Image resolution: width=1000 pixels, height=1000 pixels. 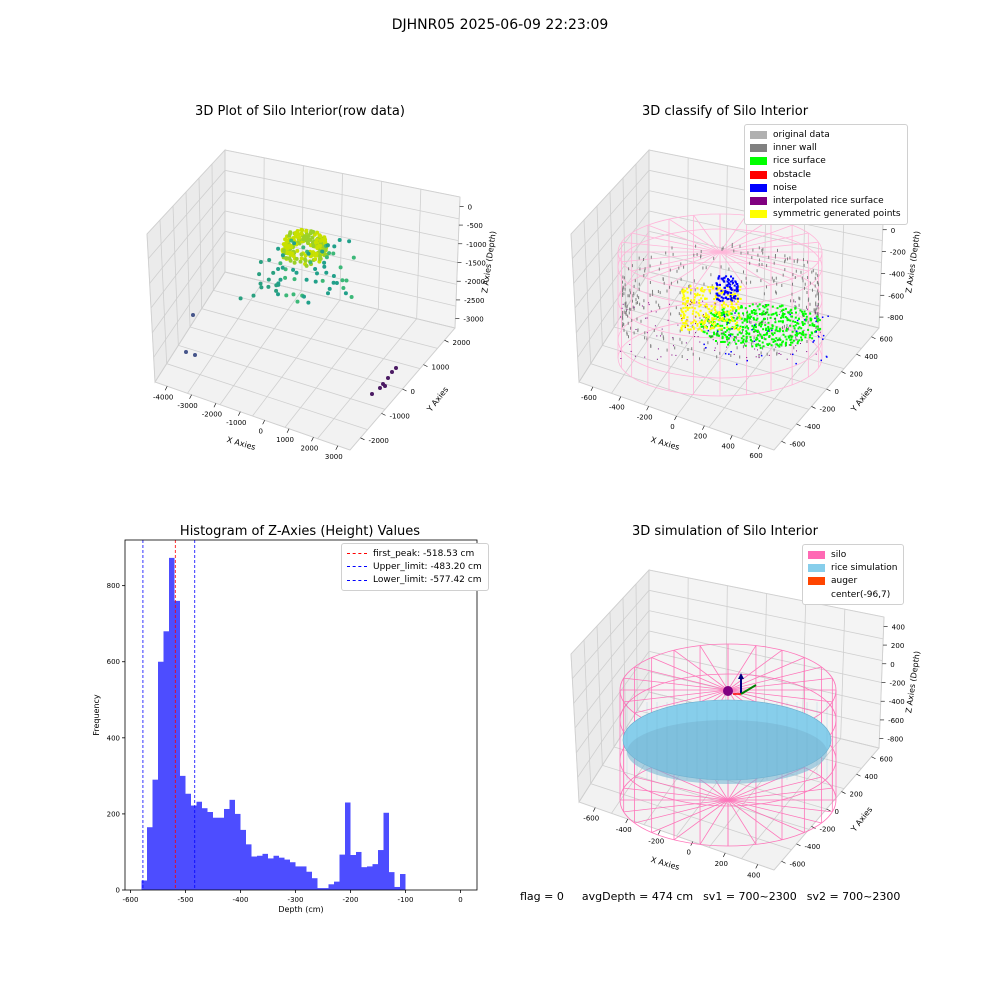 What do you see at coordinates (241, 443) in the screenshot?
I see `x-axis-label: X Axies` at bounding box center [241, 443].